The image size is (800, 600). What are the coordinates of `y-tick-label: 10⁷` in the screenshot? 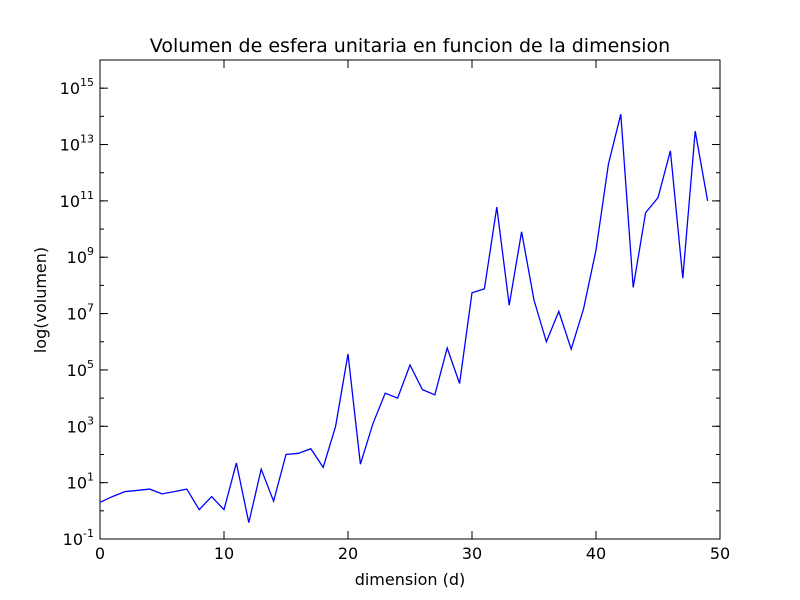 It's located at (80, 313).